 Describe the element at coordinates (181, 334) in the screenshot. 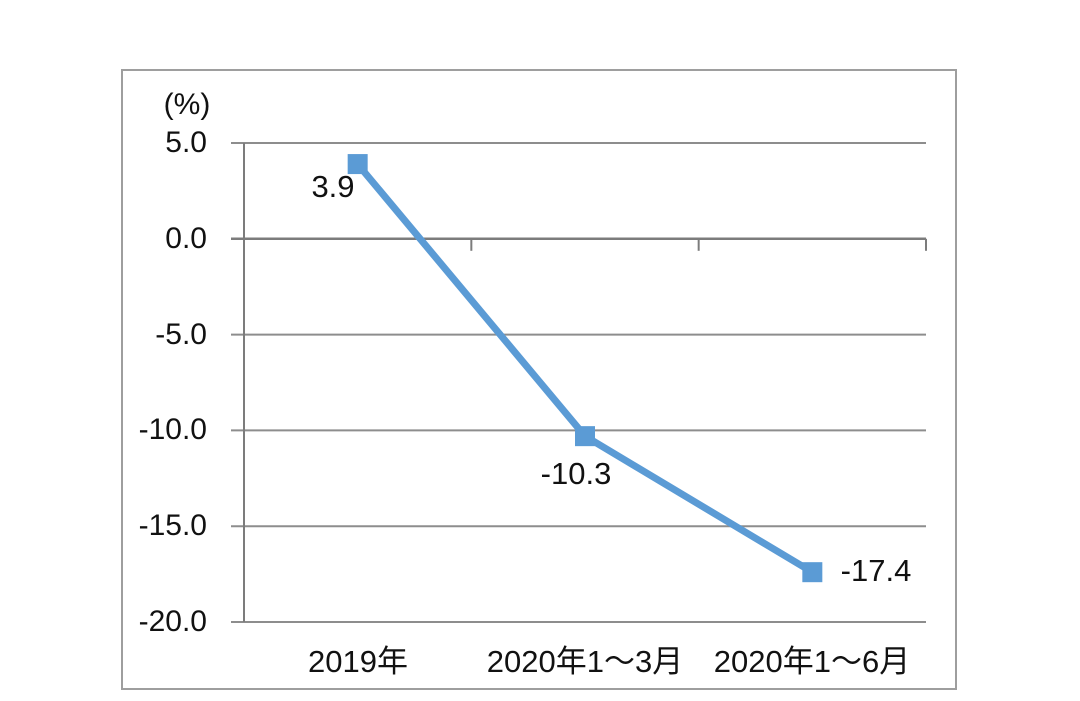

I see `y-tick-label: -5.0` at that location.